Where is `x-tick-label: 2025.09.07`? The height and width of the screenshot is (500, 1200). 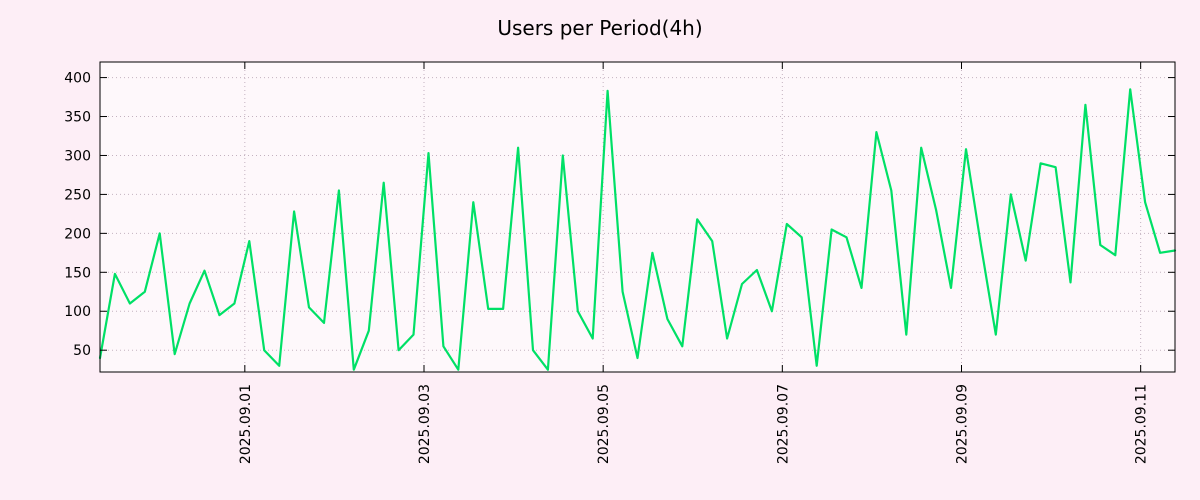
x-tick-label: 2025.09.07 is located at coordinates (783, 424).